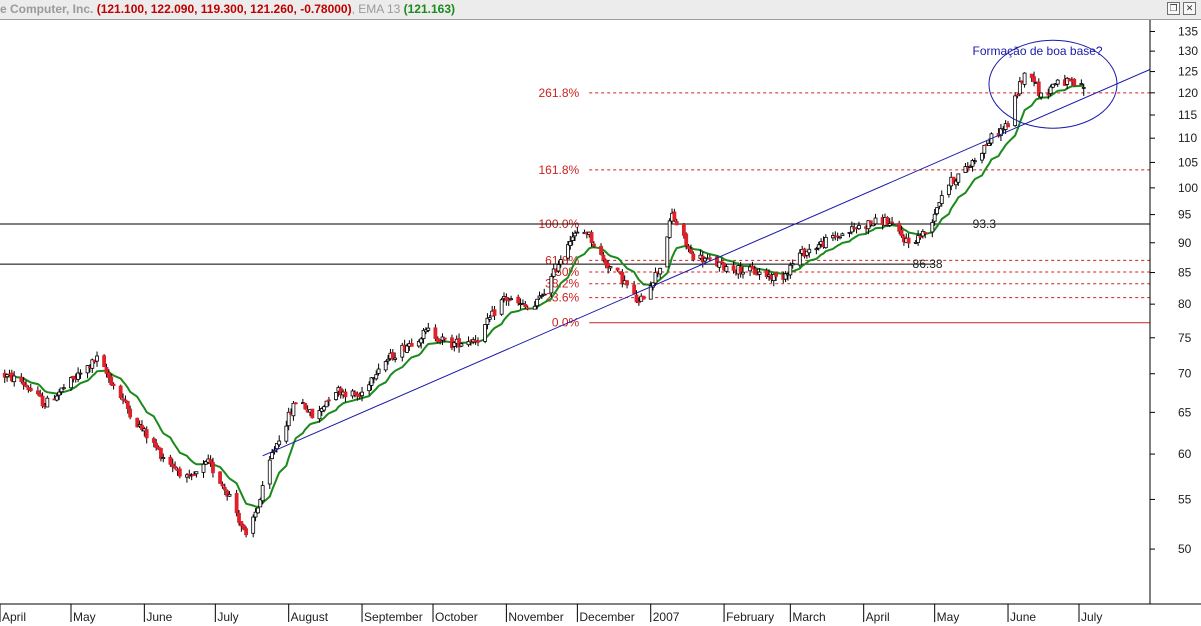  What do you see at coordinates (1187, 138) in the screenshot?
I see `y-tick-label: 110` at bounding box center [1187, 138].